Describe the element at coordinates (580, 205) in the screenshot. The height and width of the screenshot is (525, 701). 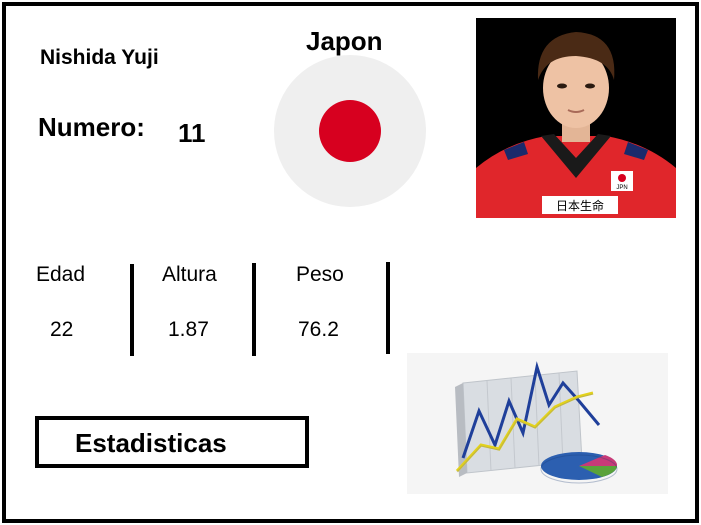
I see `jersey-sponsor-text: 日本生命` at that location.